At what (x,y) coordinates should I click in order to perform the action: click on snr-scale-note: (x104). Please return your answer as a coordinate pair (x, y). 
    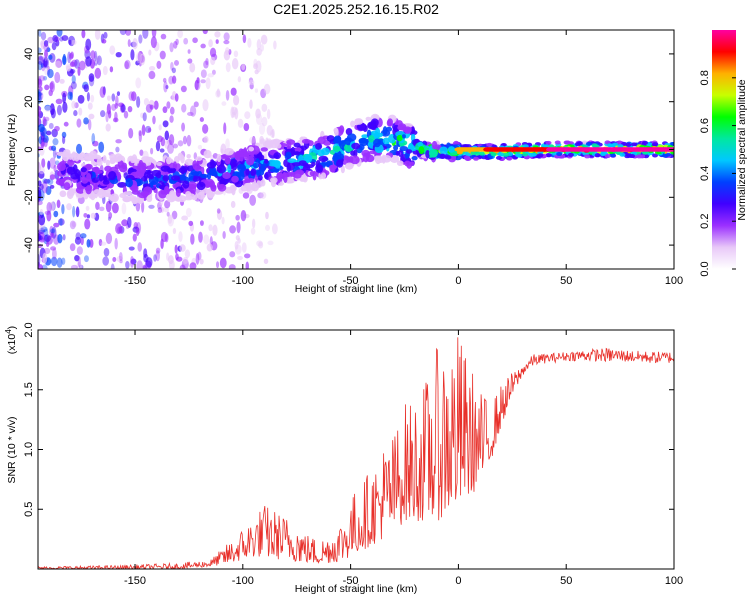
    Looking at the image, I should click on (11, 340).